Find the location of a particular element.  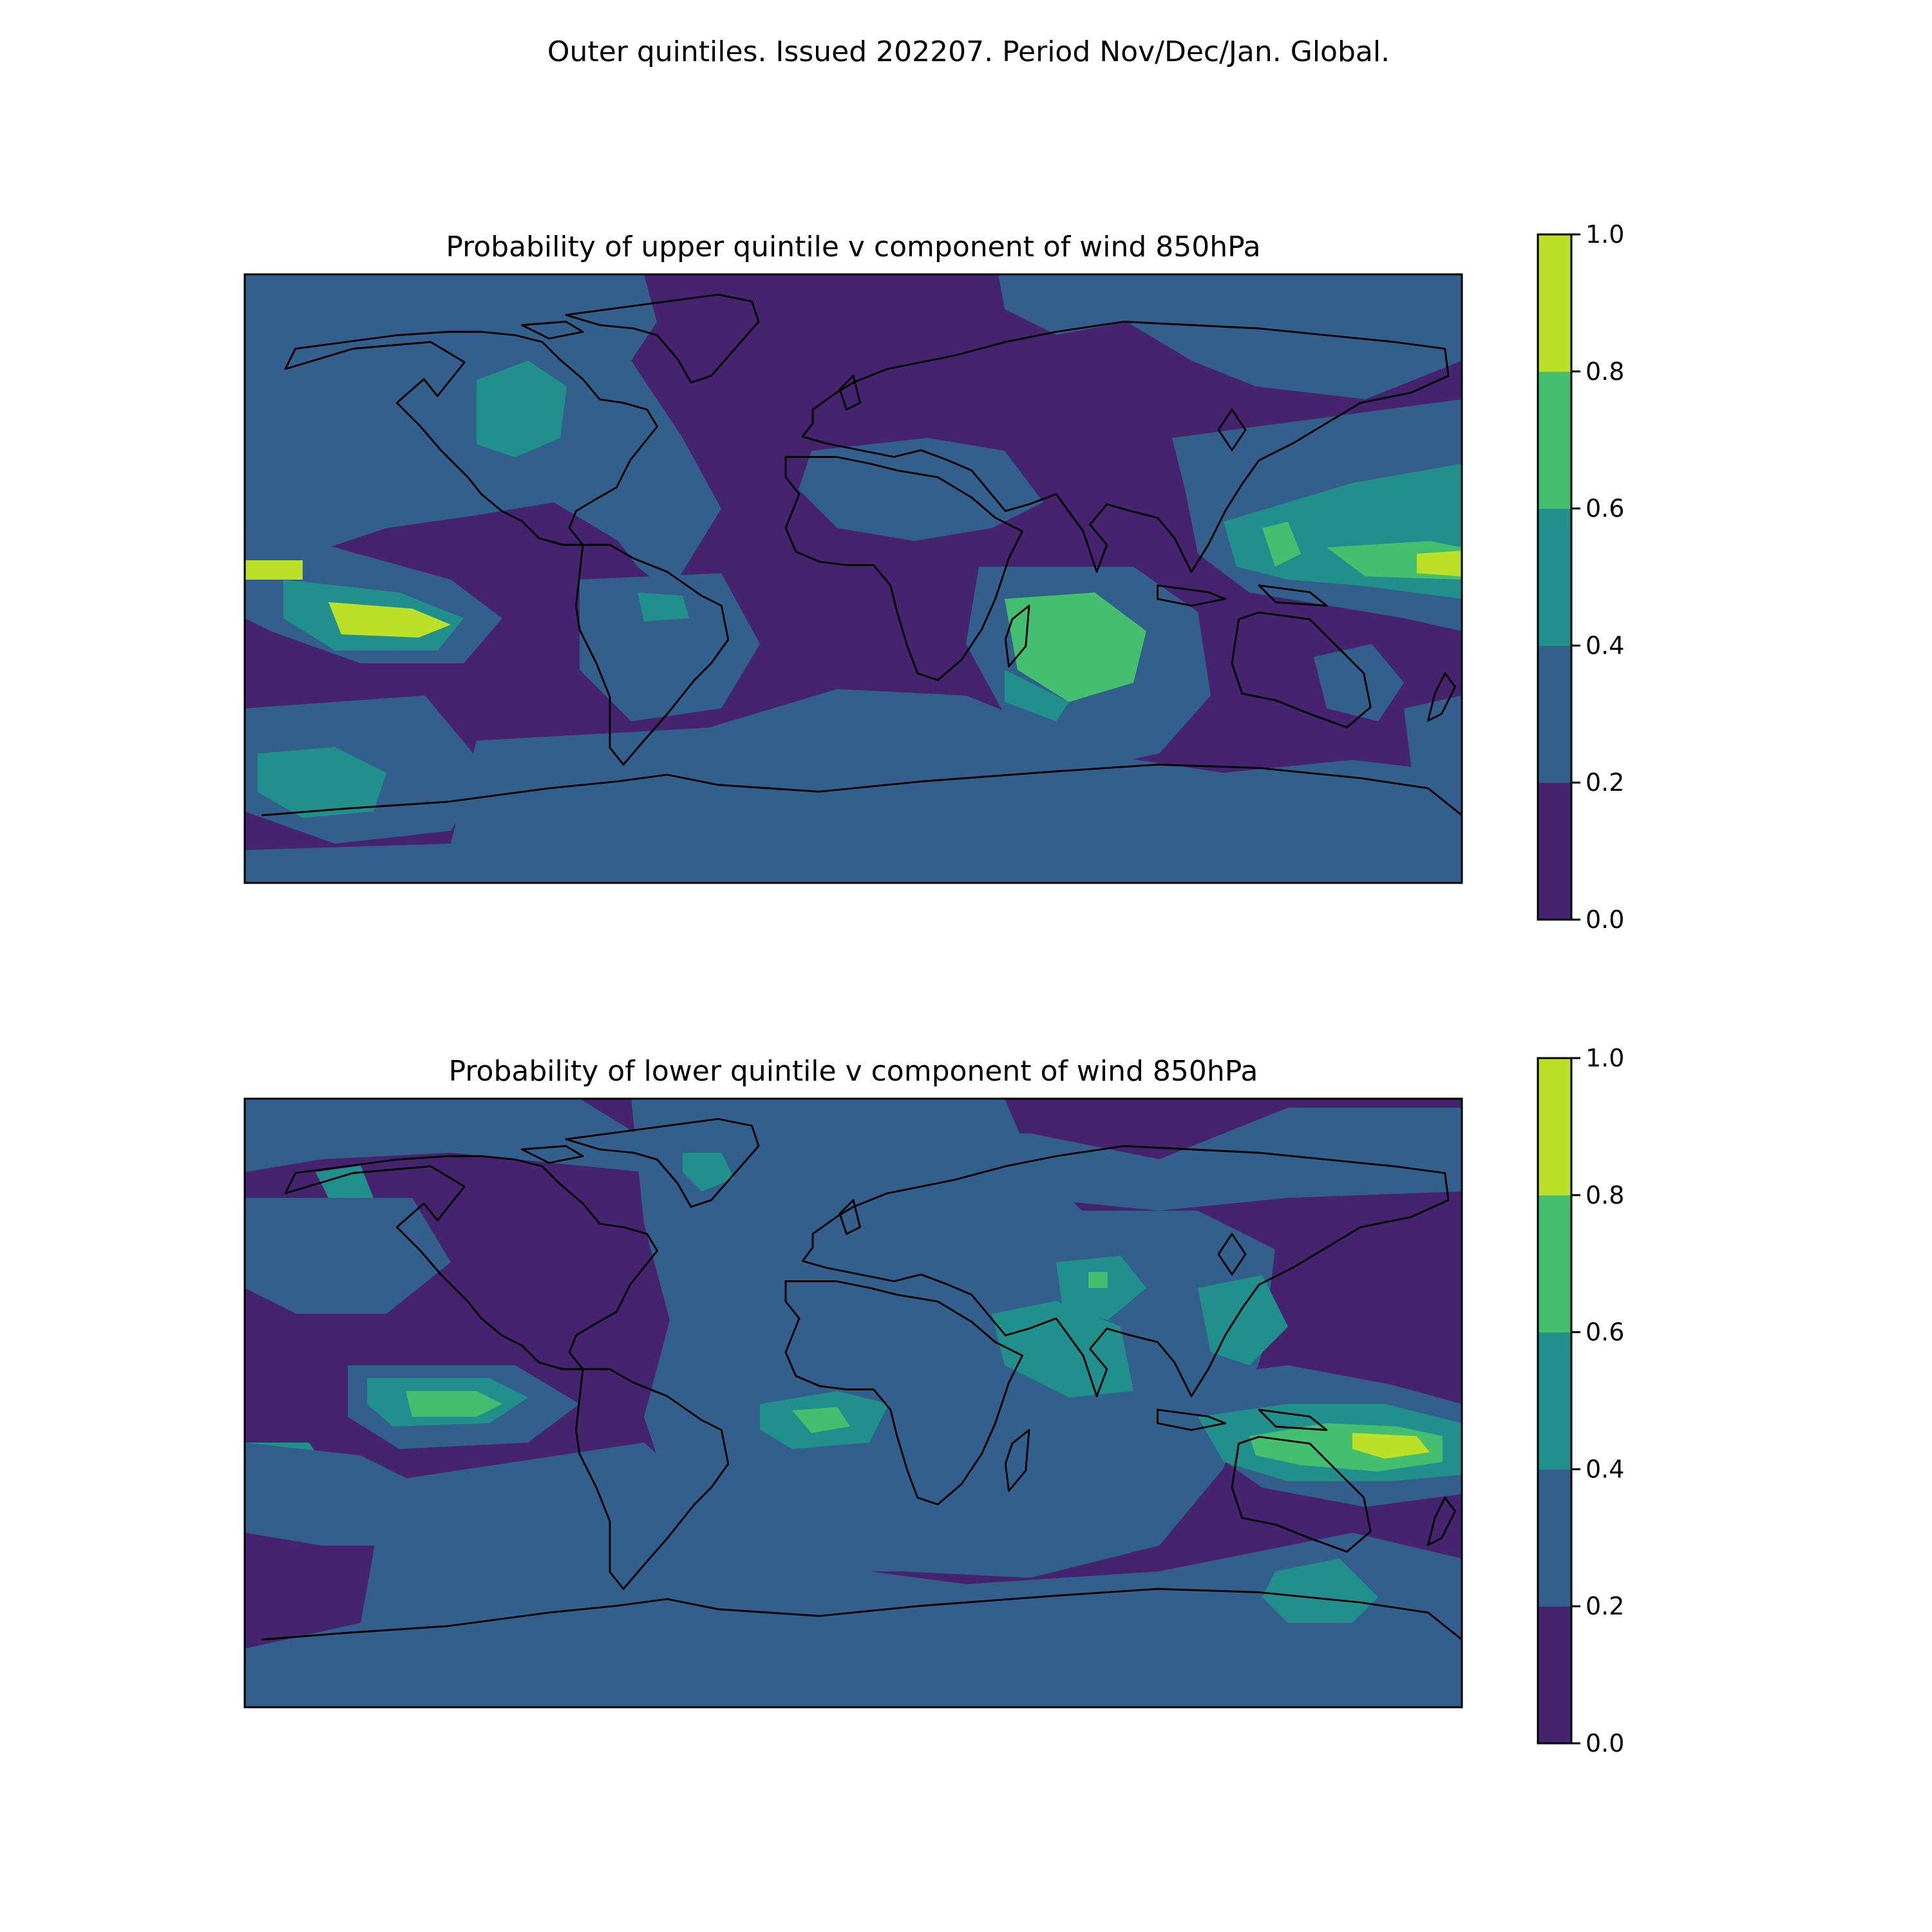

region-arabian-sea is located at coordinates (1062, 1349).